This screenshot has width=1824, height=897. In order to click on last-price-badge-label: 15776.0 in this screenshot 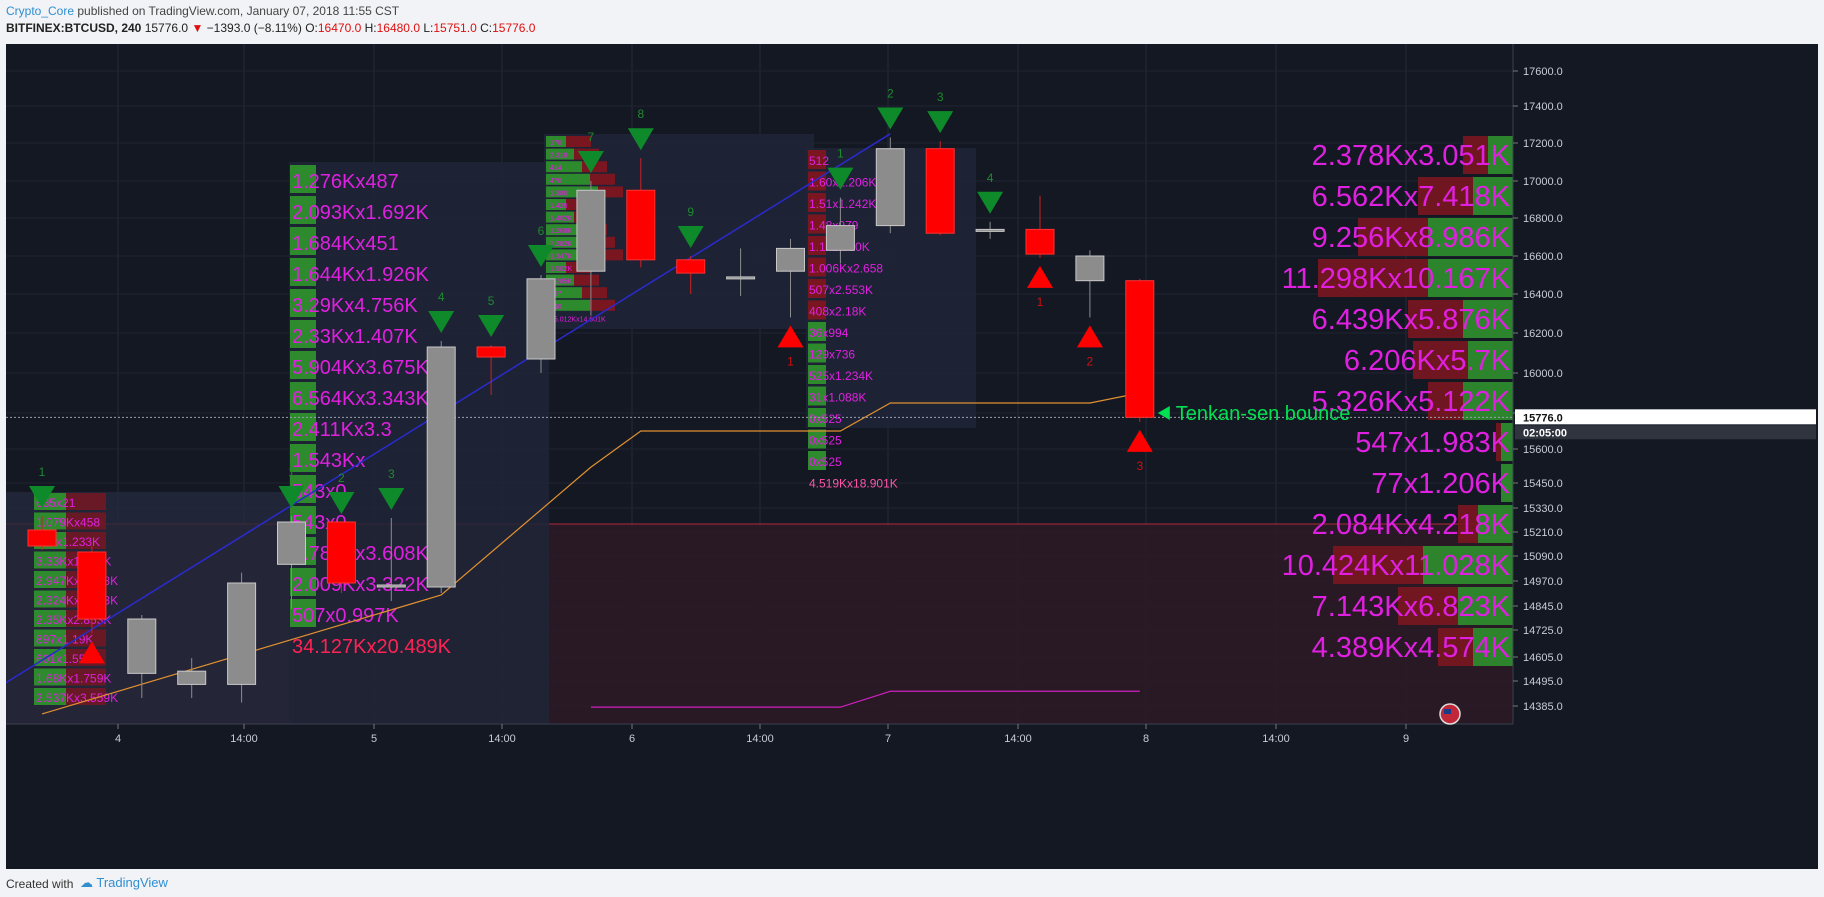, I will do `click(1543, 418)`.